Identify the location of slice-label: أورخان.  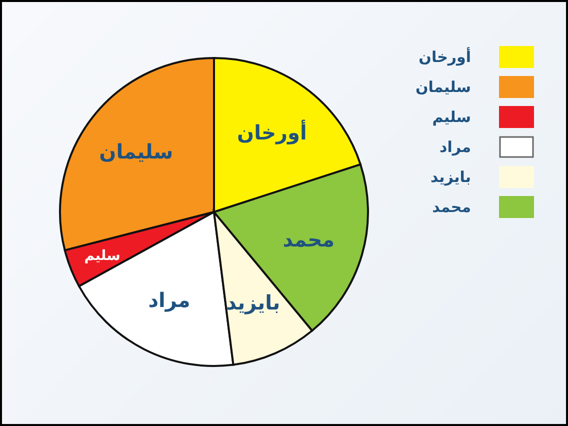
(272, 131).